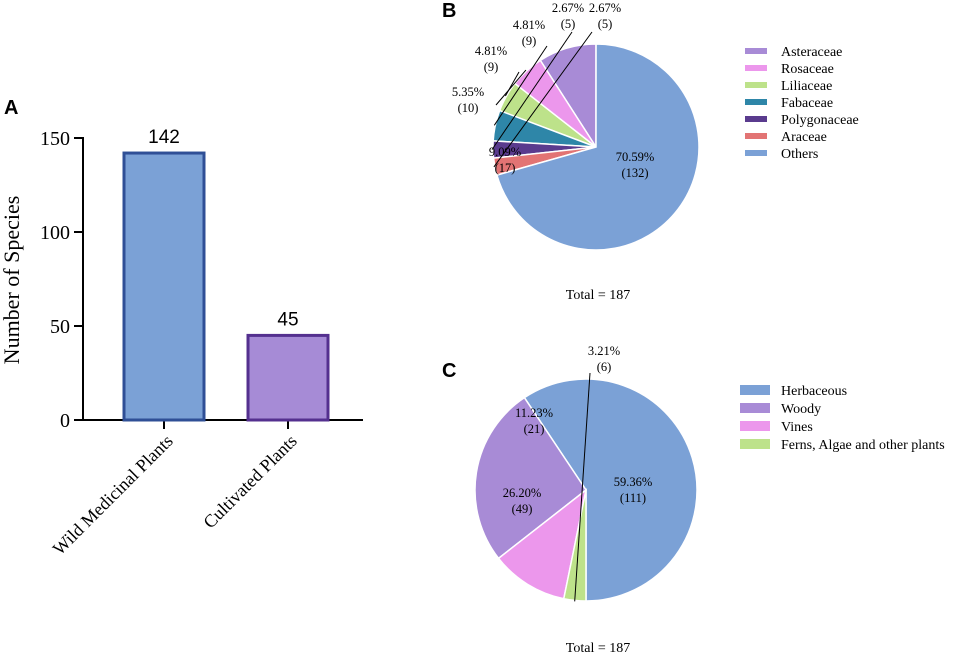  I want to click on family-label-fabaceae-count: (9), so click(529, 41).